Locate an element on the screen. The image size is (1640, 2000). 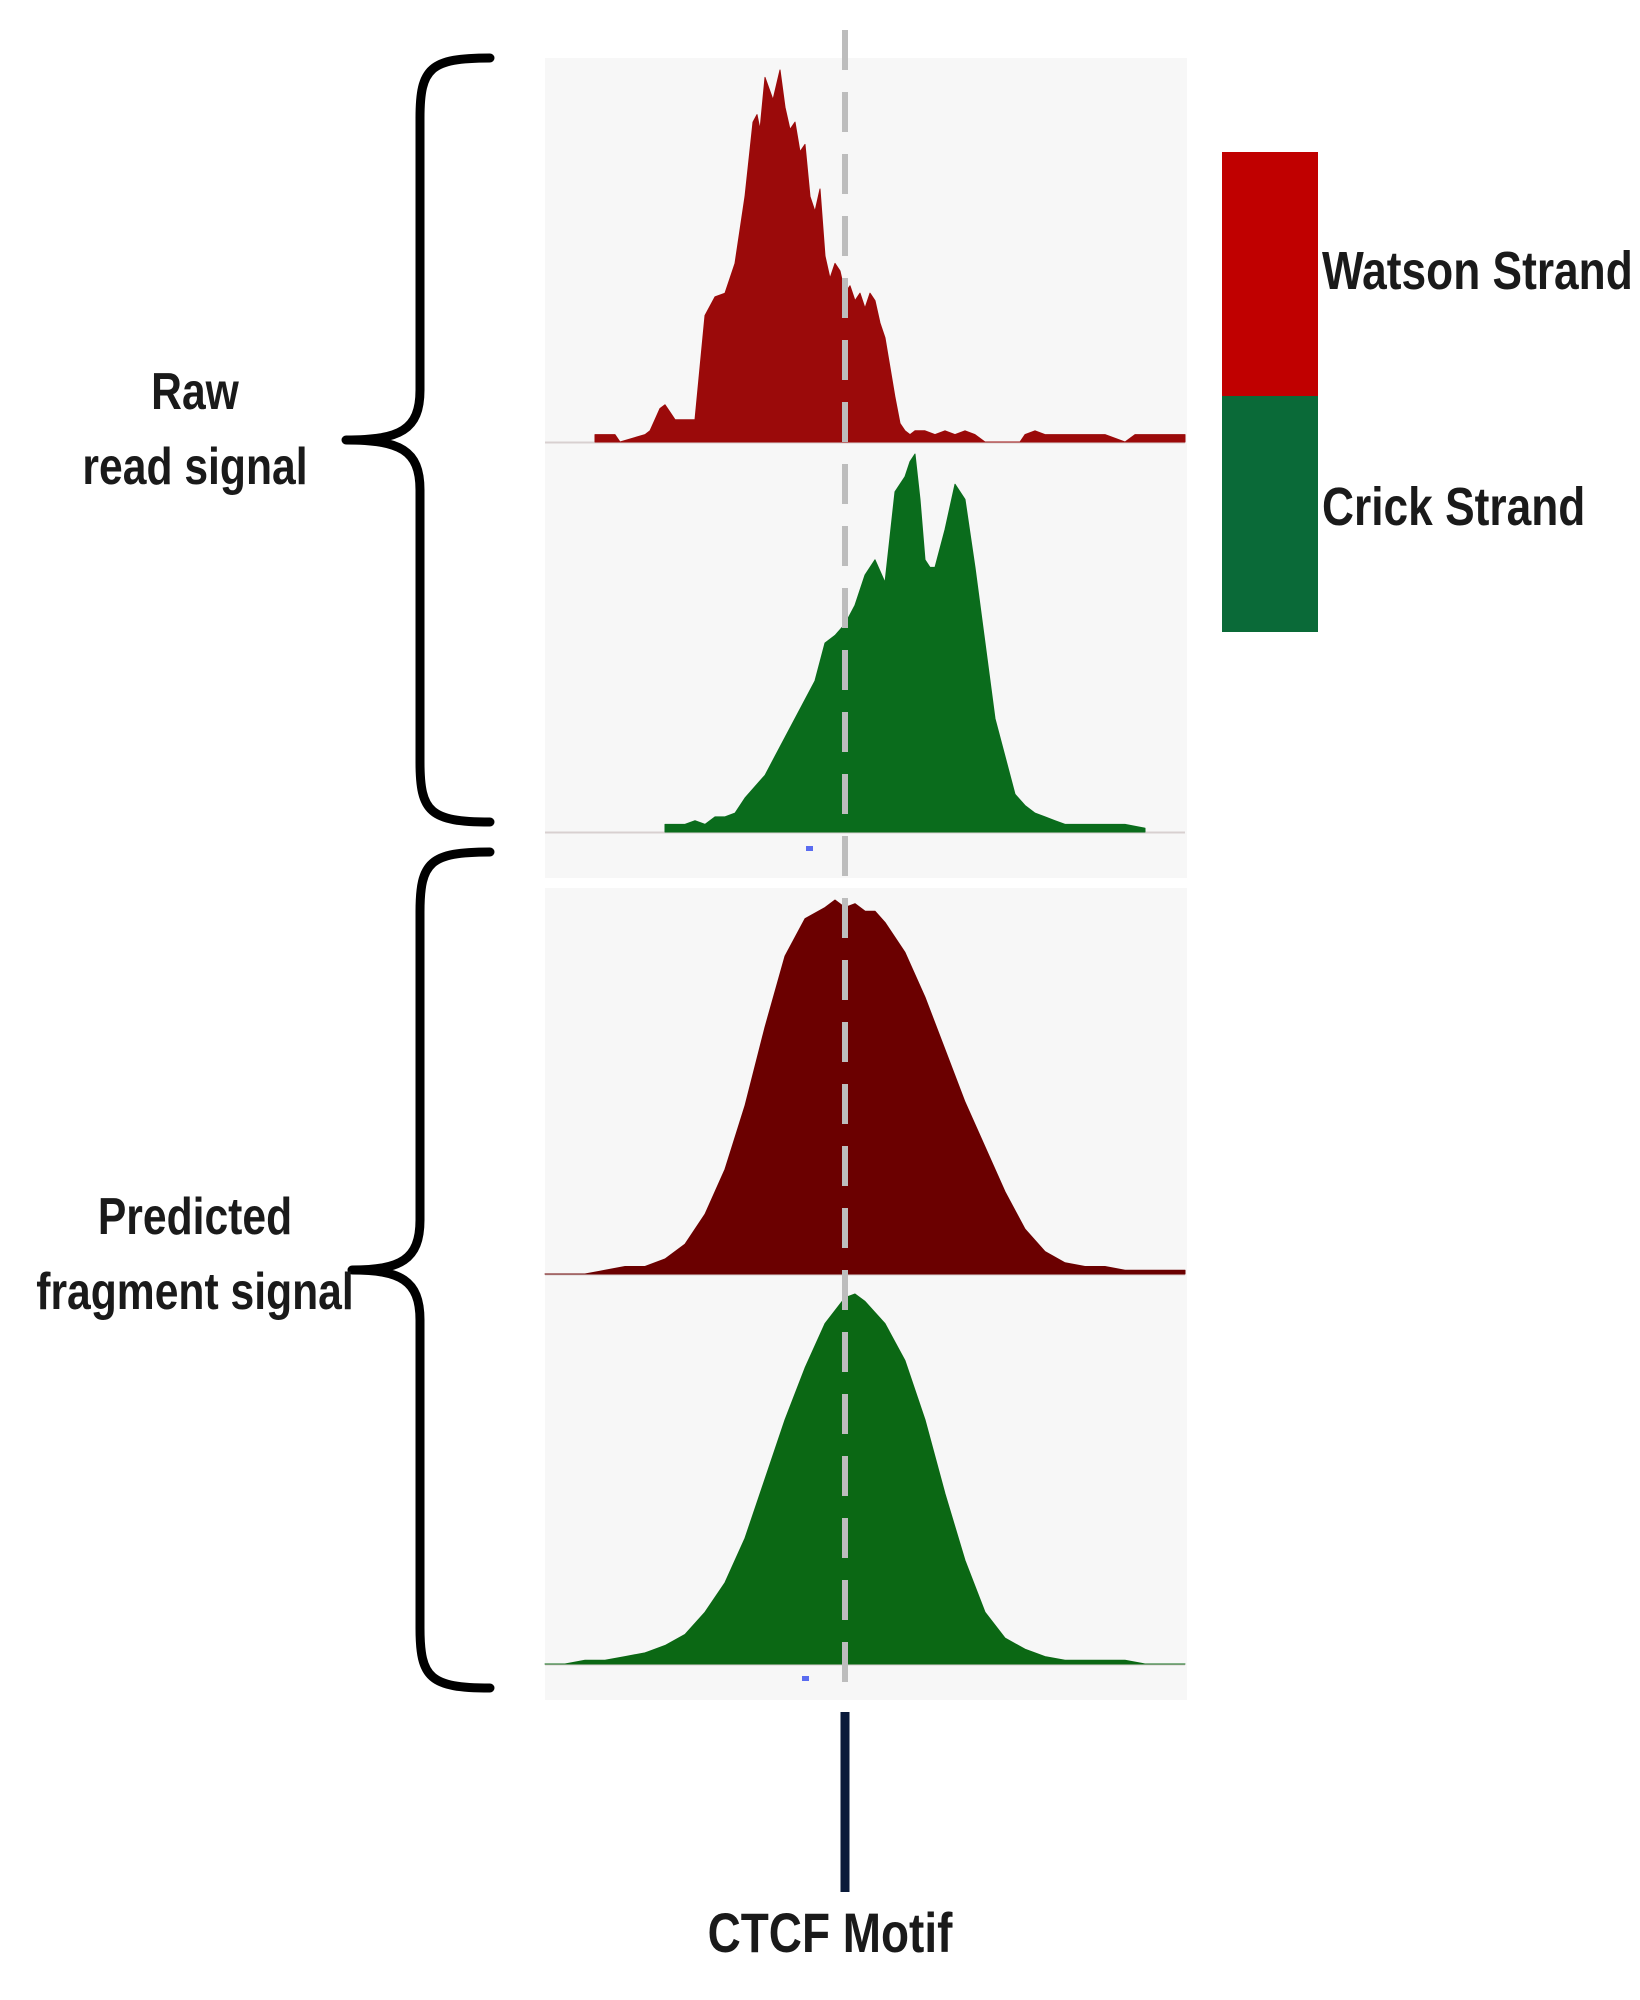
group-label-predicted-line2: fragment signal is located at coordinates (195, 1292).